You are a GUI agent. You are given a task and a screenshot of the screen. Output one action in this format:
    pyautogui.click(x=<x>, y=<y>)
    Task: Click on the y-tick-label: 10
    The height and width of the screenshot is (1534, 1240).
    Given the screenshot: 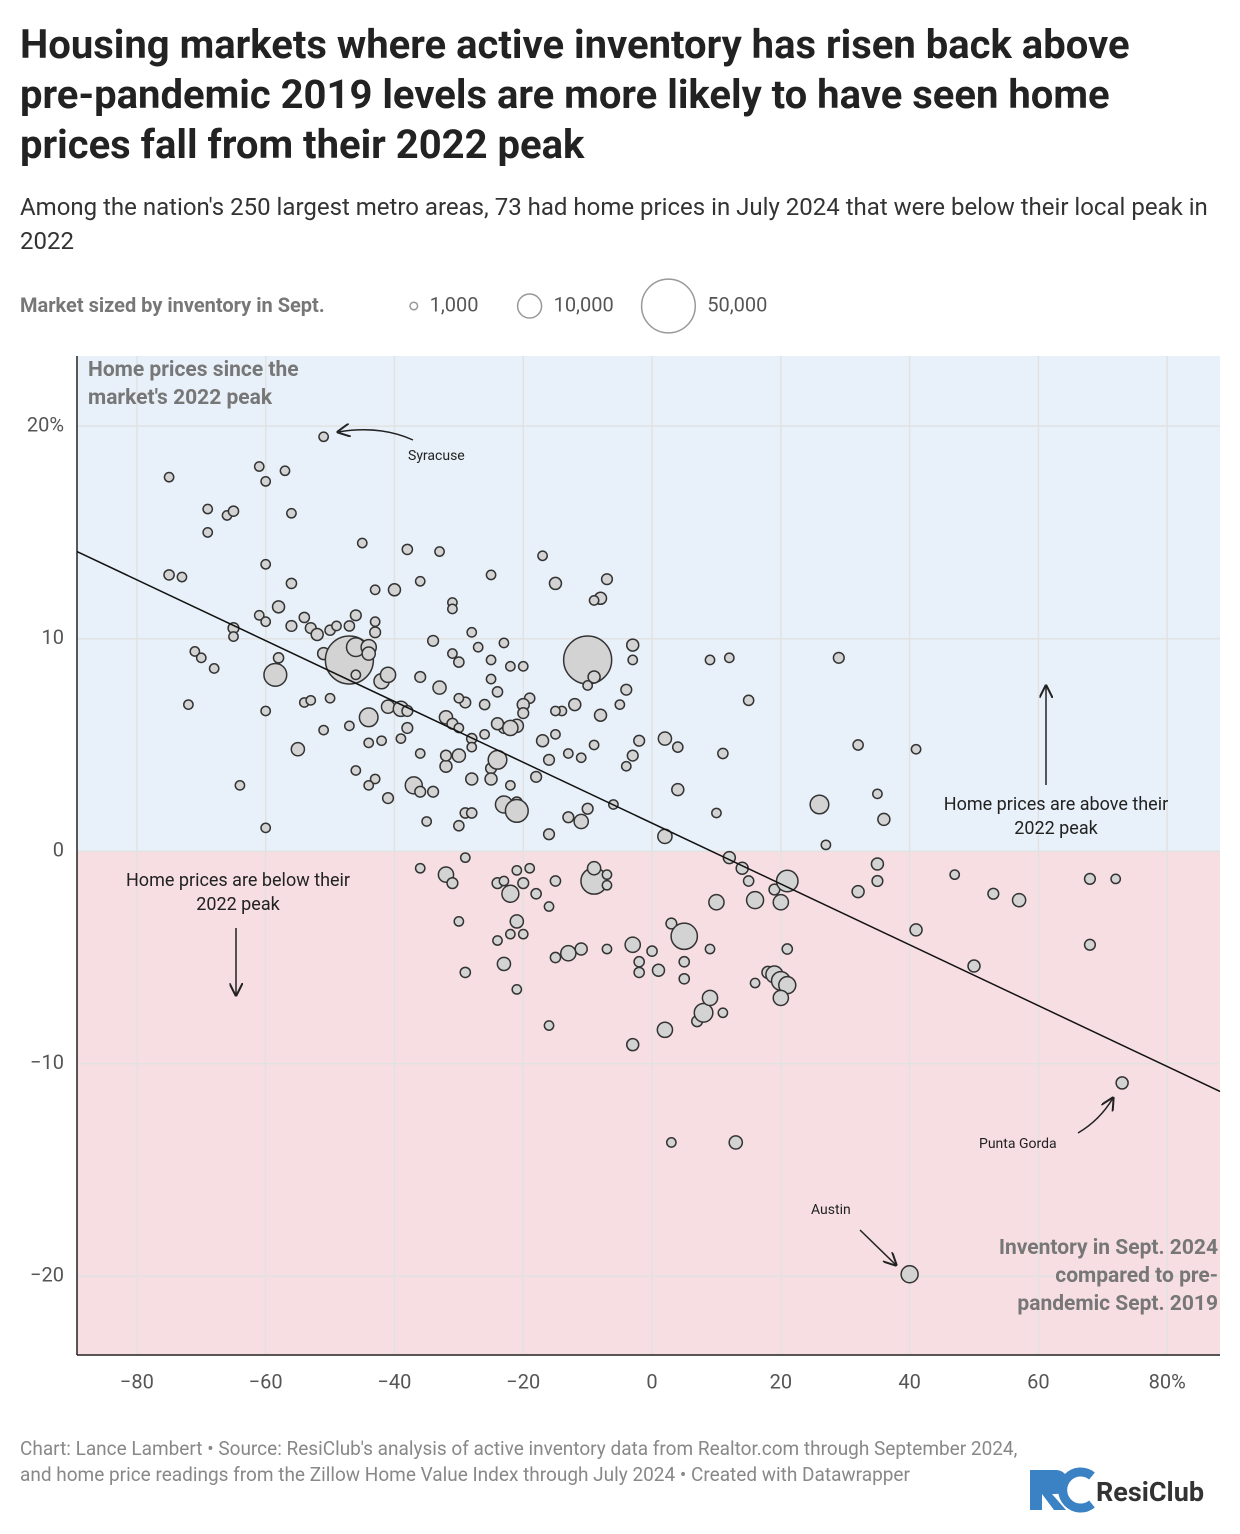 What is the action you would take?
    pyautogui.click(x=53, y=637)
    